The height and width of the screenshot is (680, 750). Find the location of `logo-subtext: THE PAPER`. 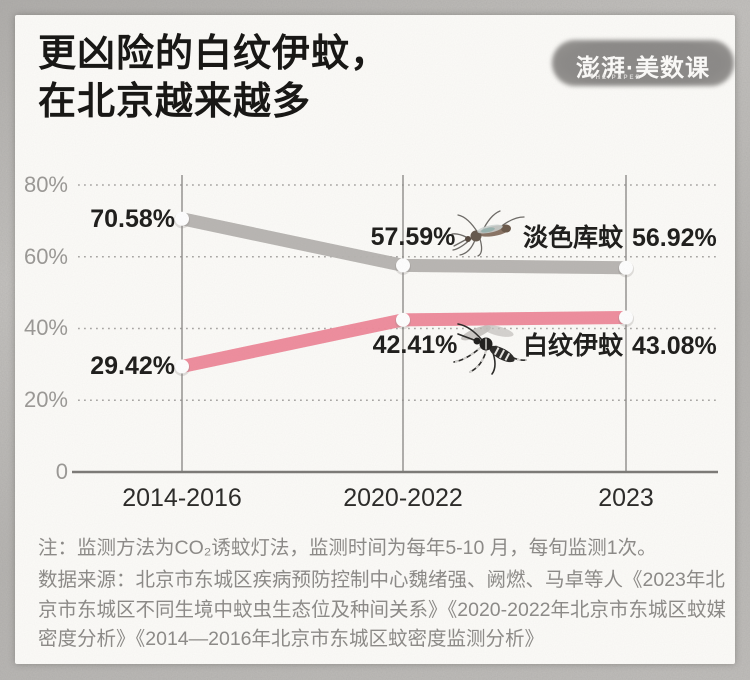

logo-subtext: THE PAPER is located at coordinates (616, 78).